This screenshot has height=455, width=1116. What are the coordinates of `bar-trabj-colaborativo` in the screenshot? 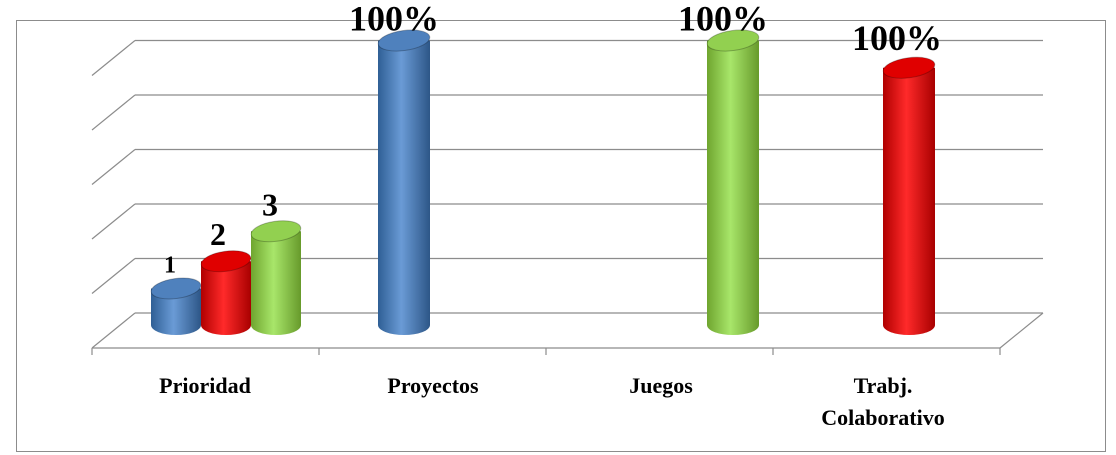 It's located at (909, 195).